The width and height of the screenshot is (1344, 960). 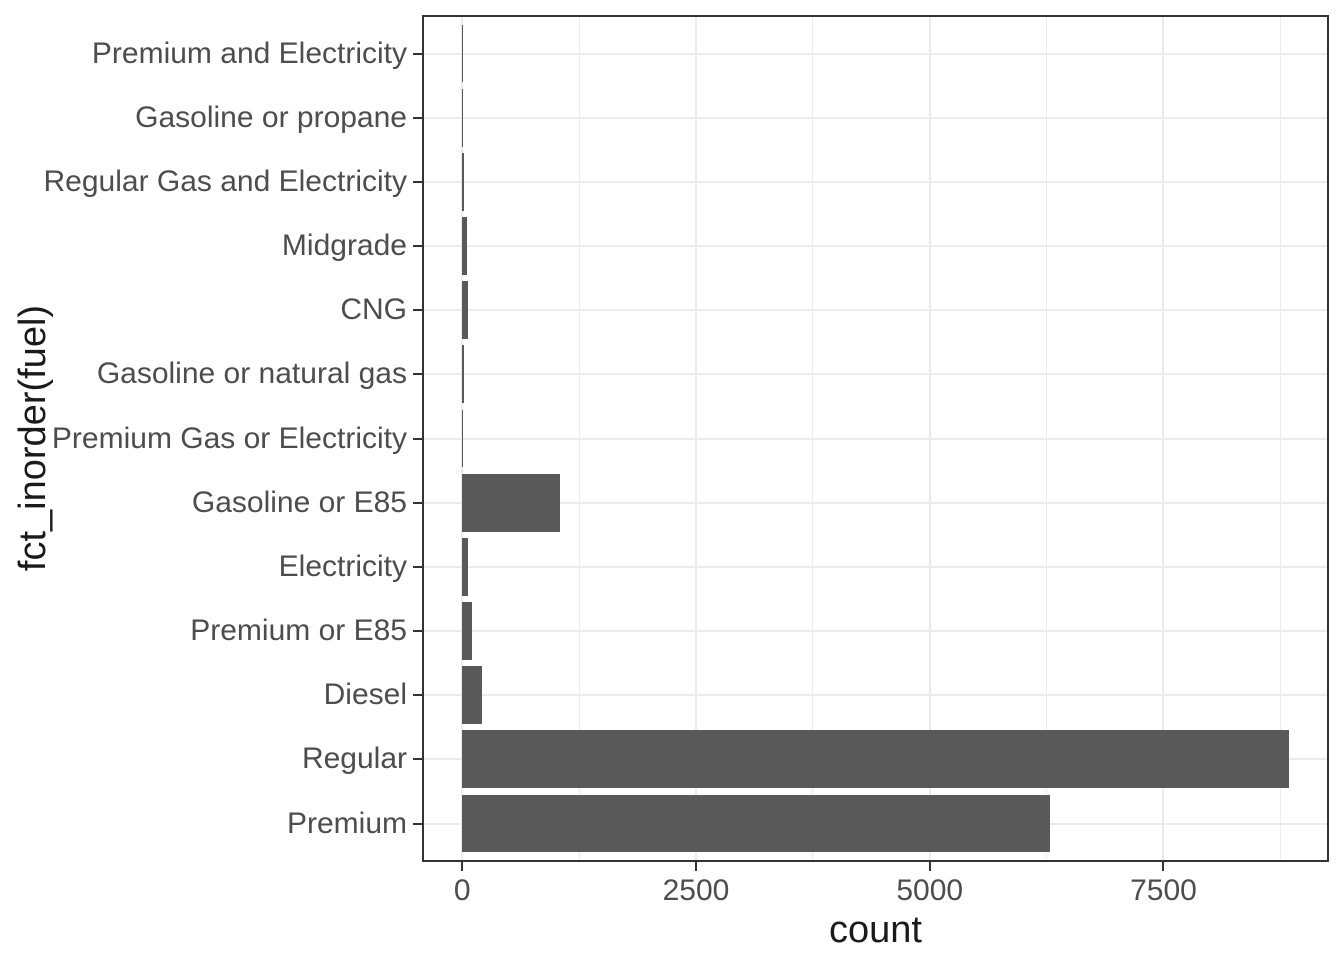 What do you see at coordinates (930, 890) in the screenshot?
I see `x-tick-label: 5000` at bounding box center [930, 890].